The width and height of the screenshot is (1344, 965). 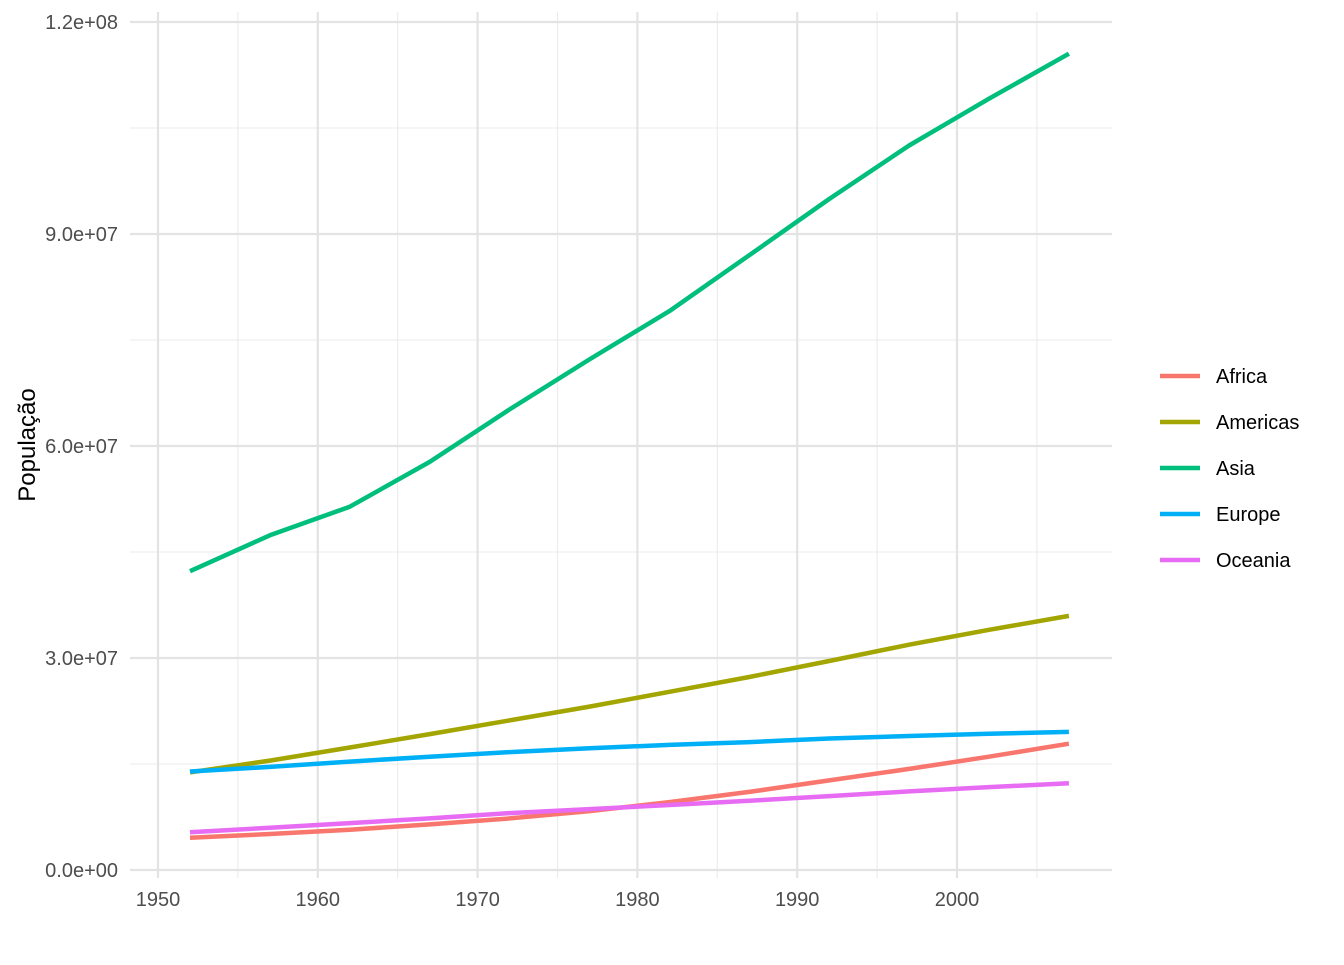 I want to click on x-tick-label: 1950, so click(x=158, y=900).